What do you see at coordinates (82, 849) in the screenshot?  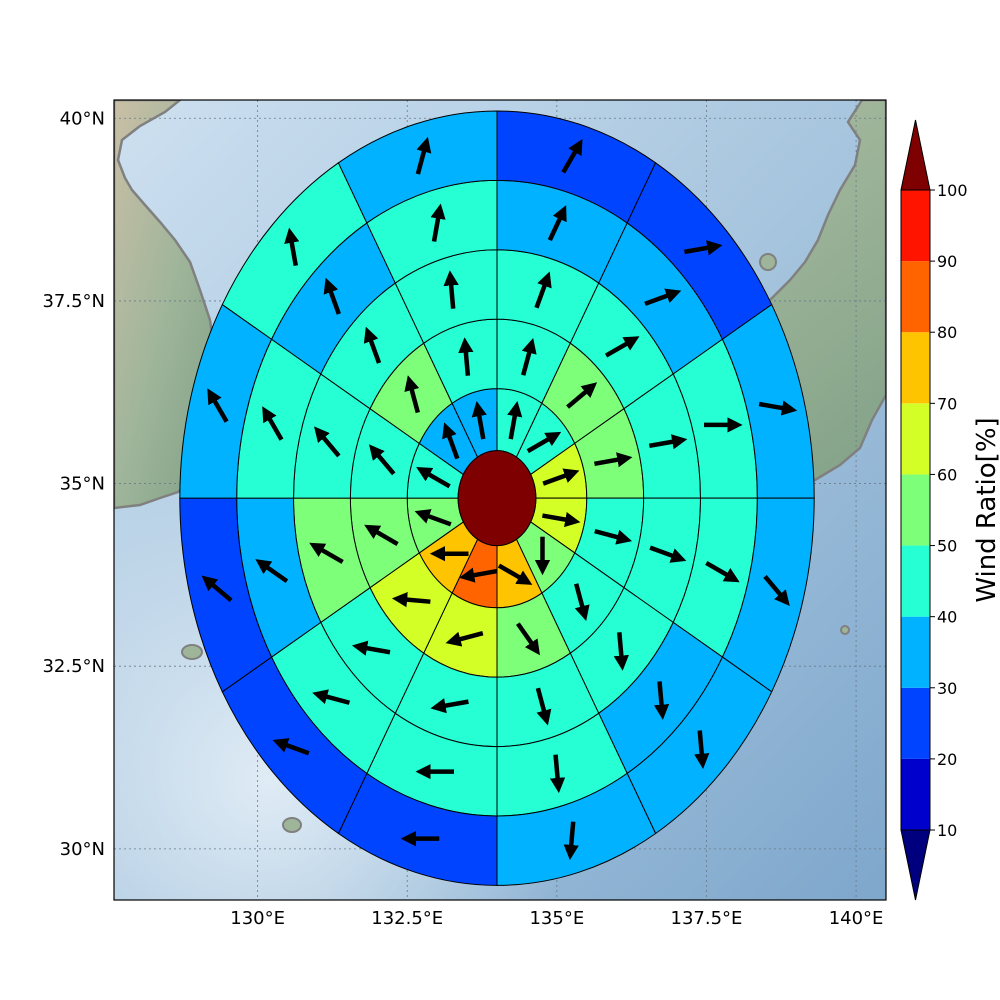 I see `latitude-tick-label: 30°N` at bounding box center [82, 849].